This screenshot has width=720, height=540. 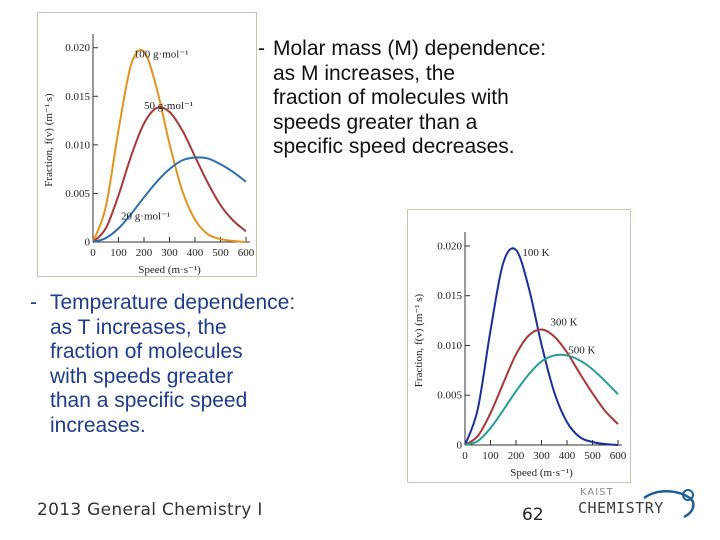 I want to click on logo-ring-icon, so click(x=688, y=495).